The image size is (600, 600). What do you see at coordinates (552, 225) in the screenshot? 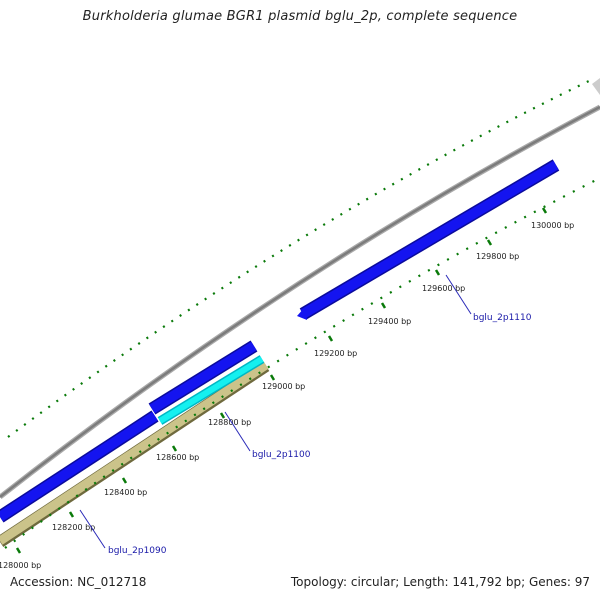
I see `tick-label: 130000 bp` at bounding box center [552, 225].